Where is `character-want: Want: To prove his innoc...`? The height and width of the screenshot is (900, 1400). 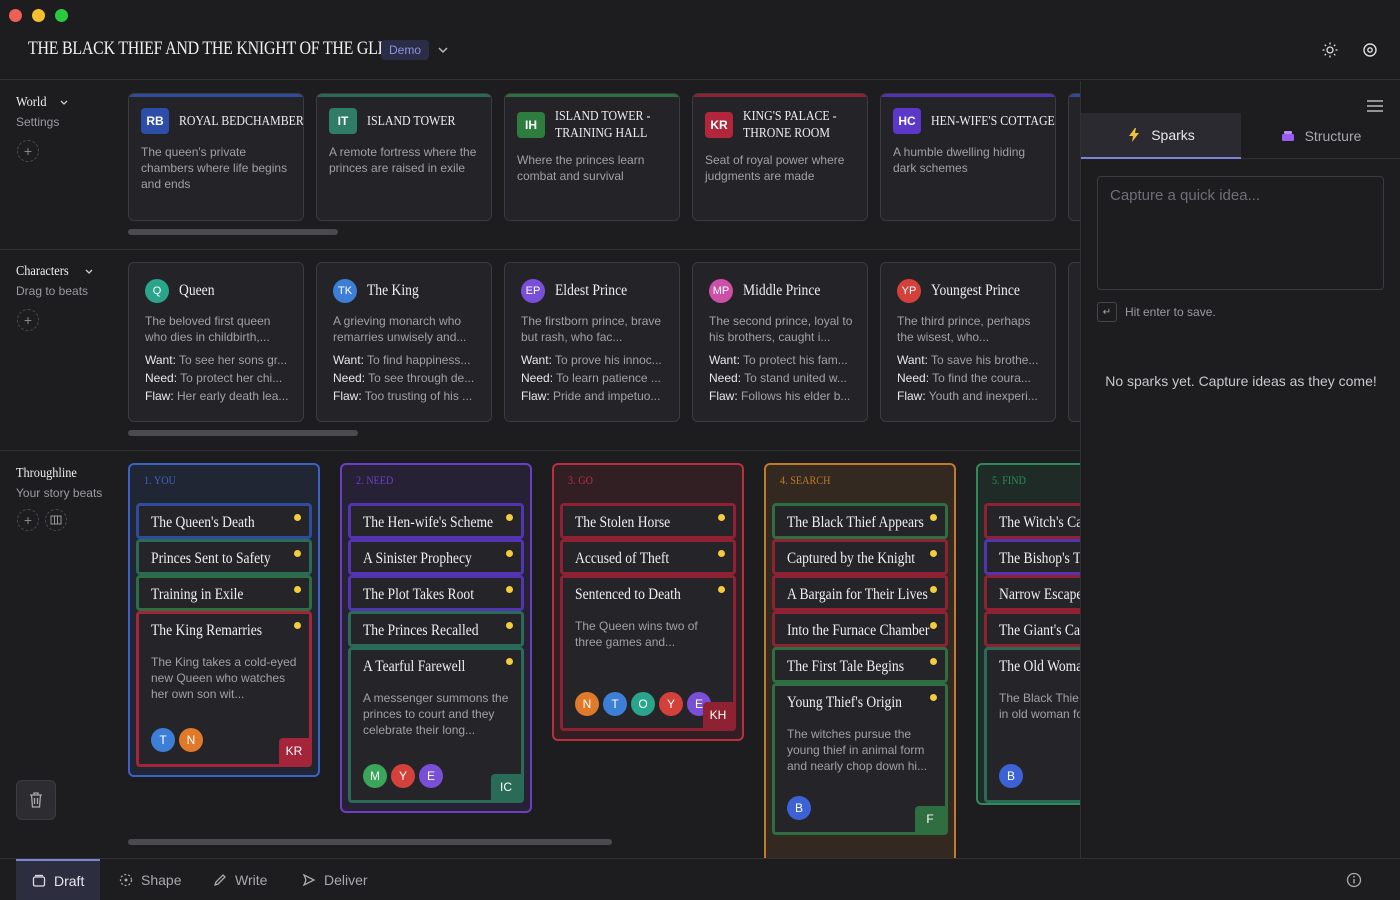 character-want: Want: To prove his innoc... is located at coordinates (594, 360).